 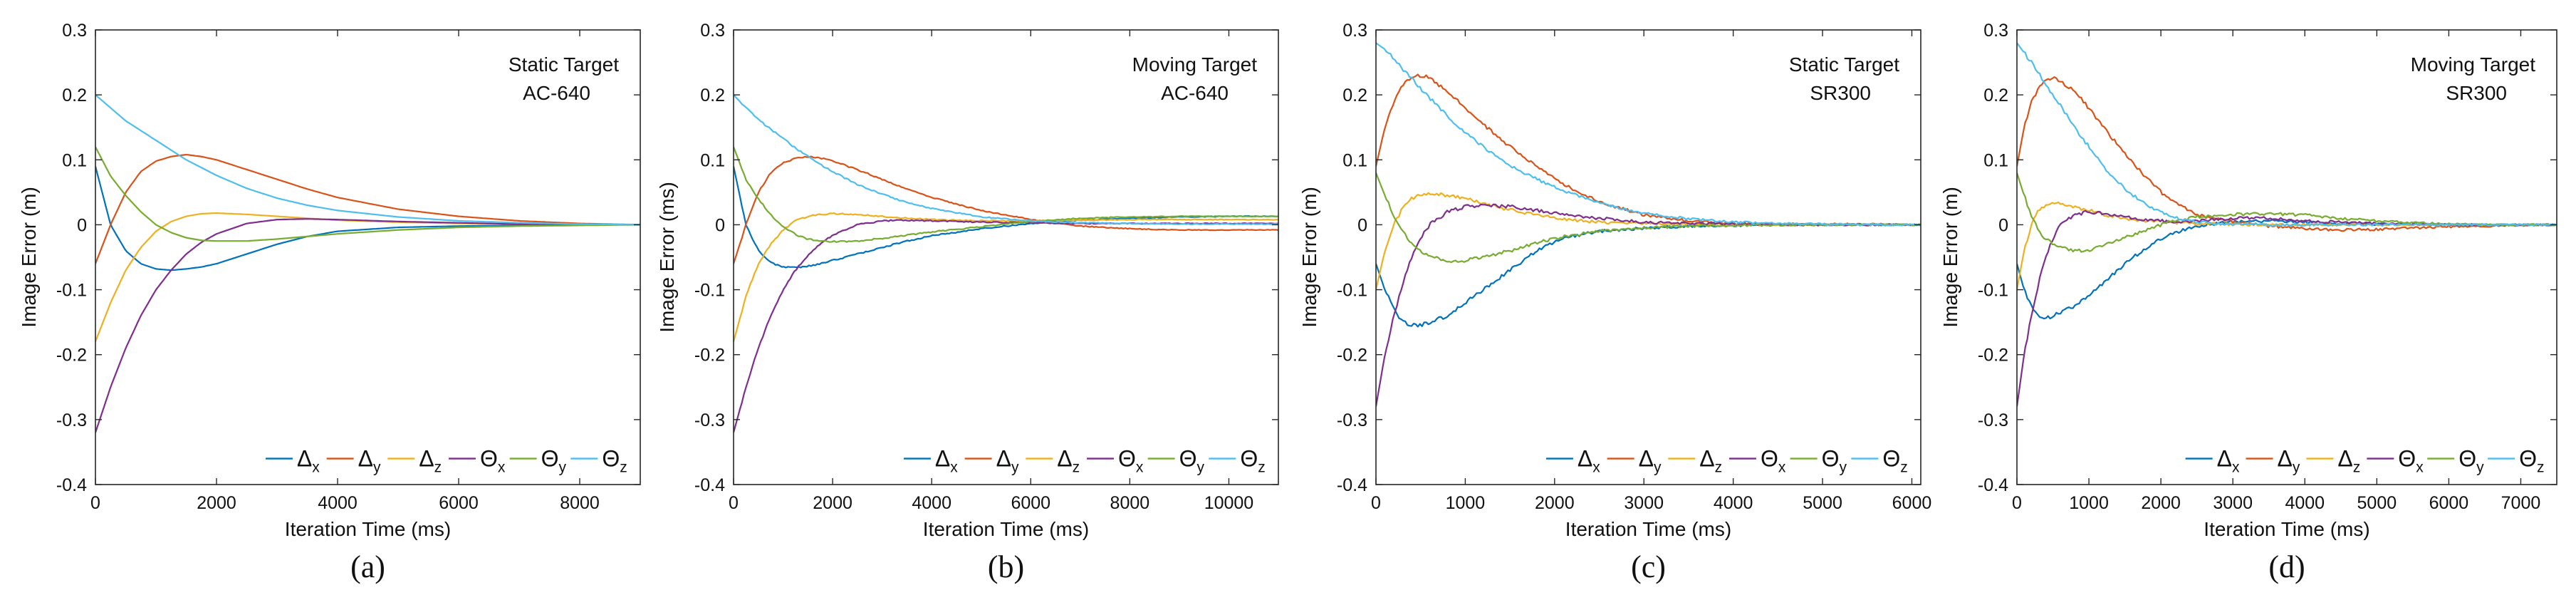 I want to click on x-tick-label: 5000, so click(x=1822, y=503).